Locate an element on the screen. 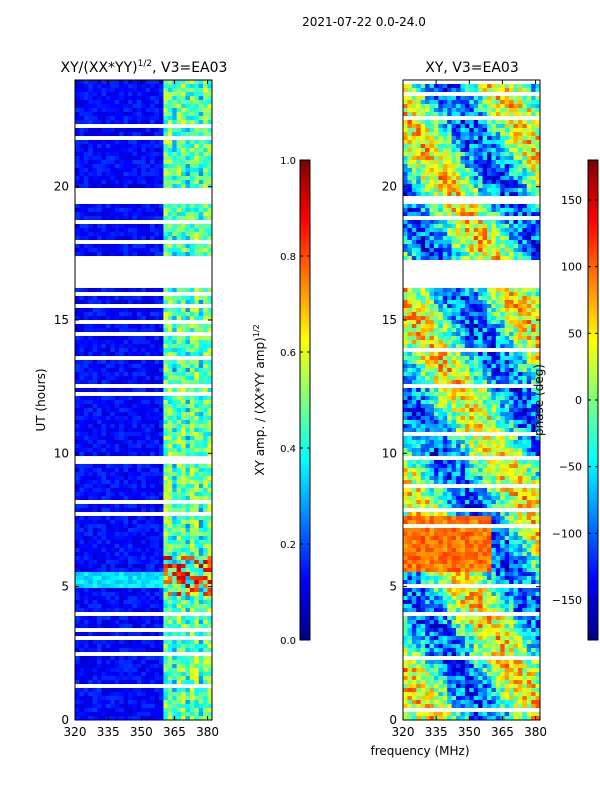  left-xtick-label: 350 is located at coordinates (141, 732).